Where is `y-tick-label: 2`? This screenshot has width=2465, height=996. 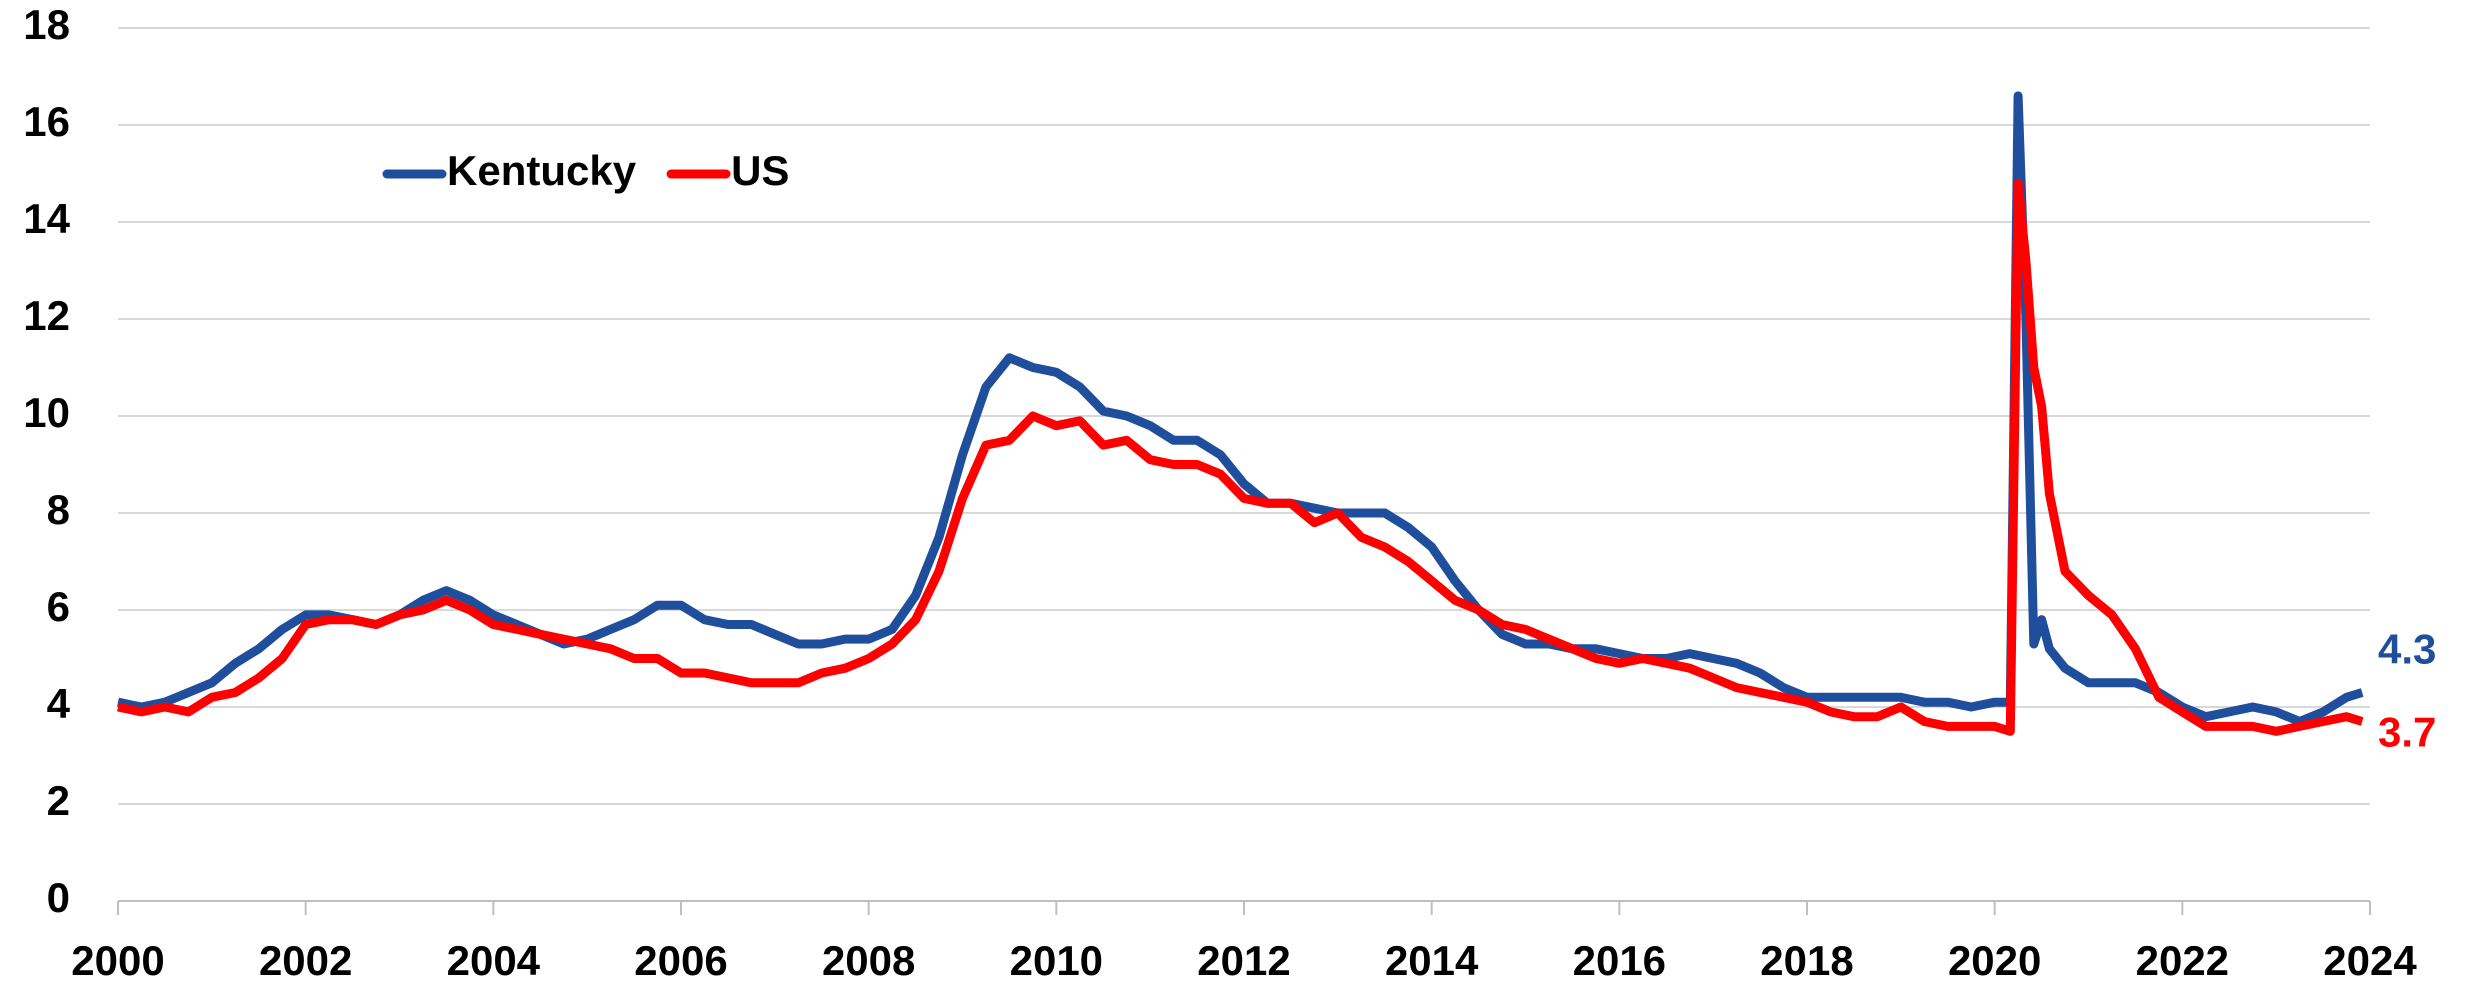 y-tick-label: 2 is located at coordinates (58, 800).